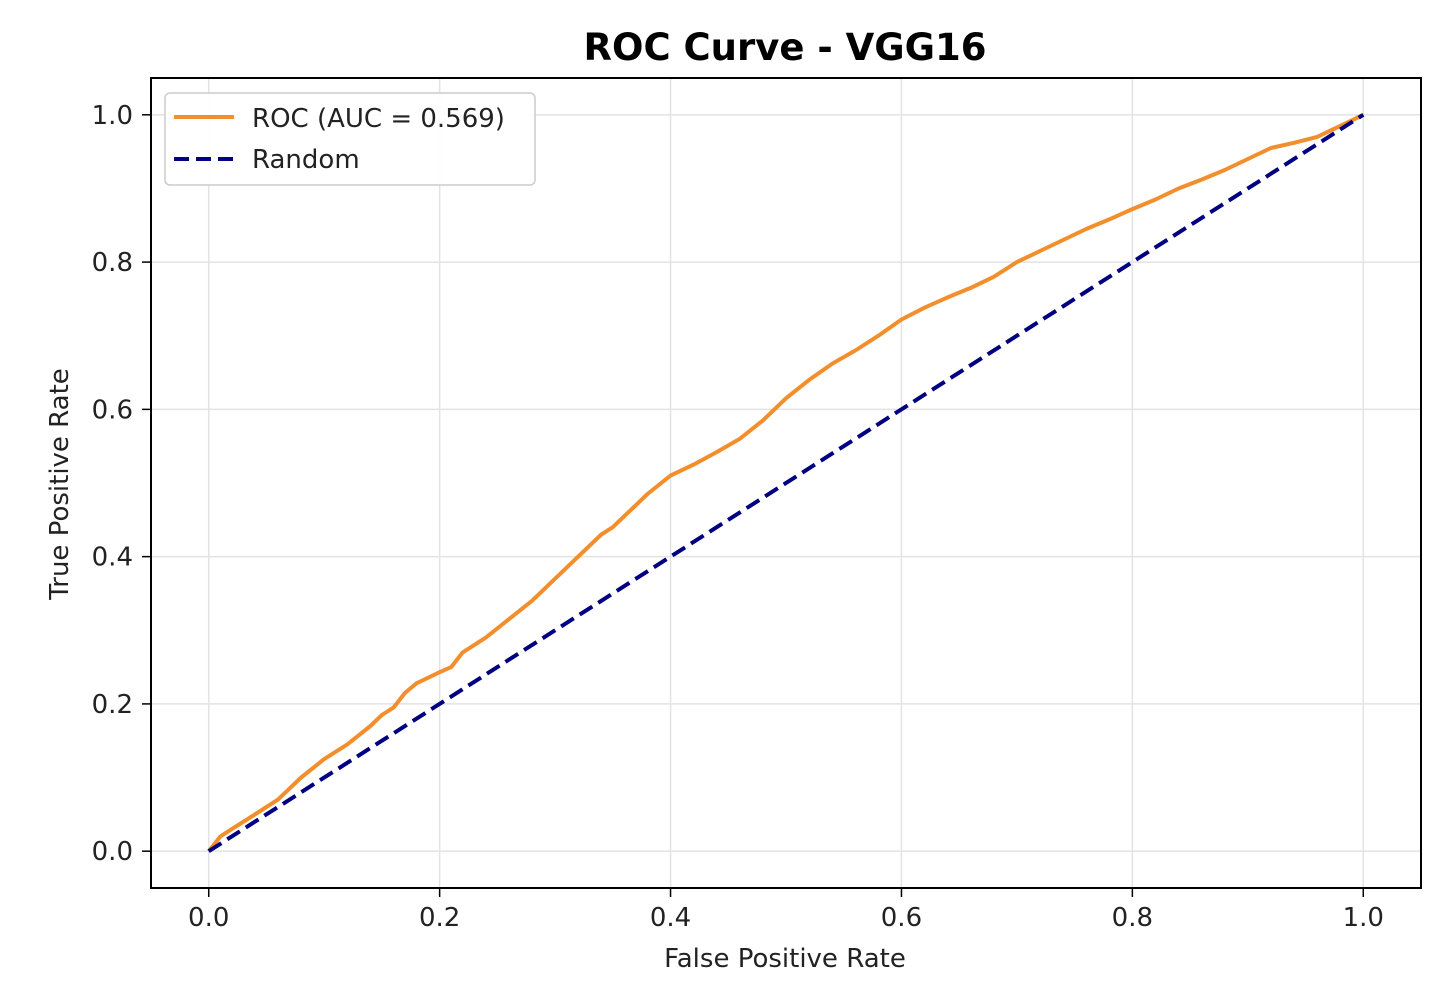  Describe the element at coordinates (1132, 918) in the screenshot. I see `x-tick-label: 0.8` at that location.